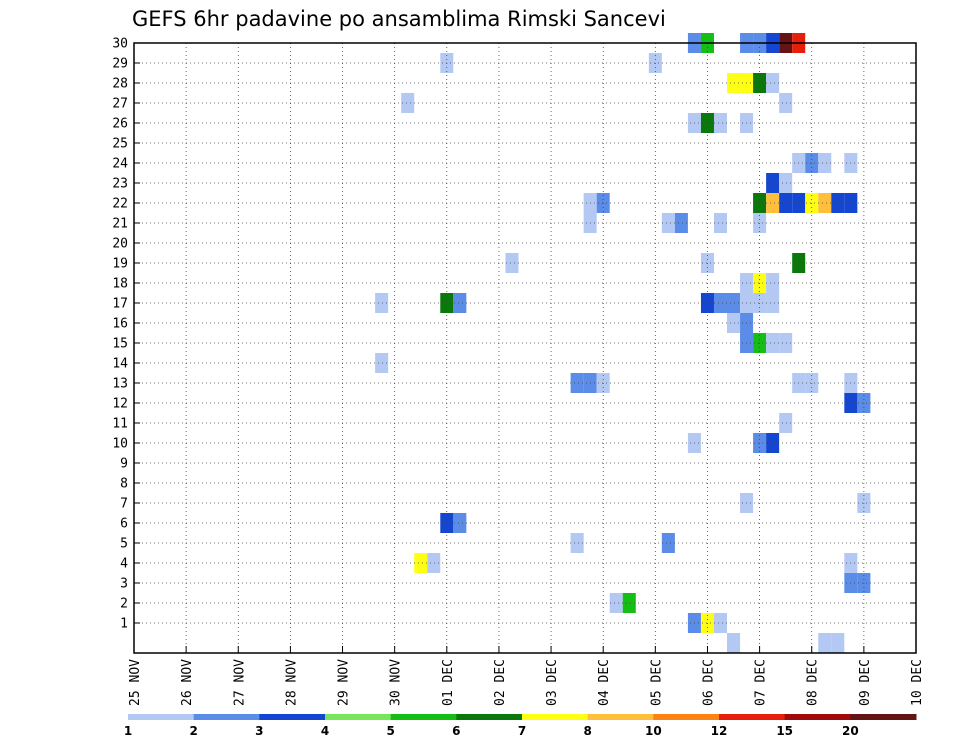 This screenshot has width=960, height=742. What do you see at coordinates (120, 324) in the screenshot?
I see `y-tick-label: 16` at bounding box center [120, 324].